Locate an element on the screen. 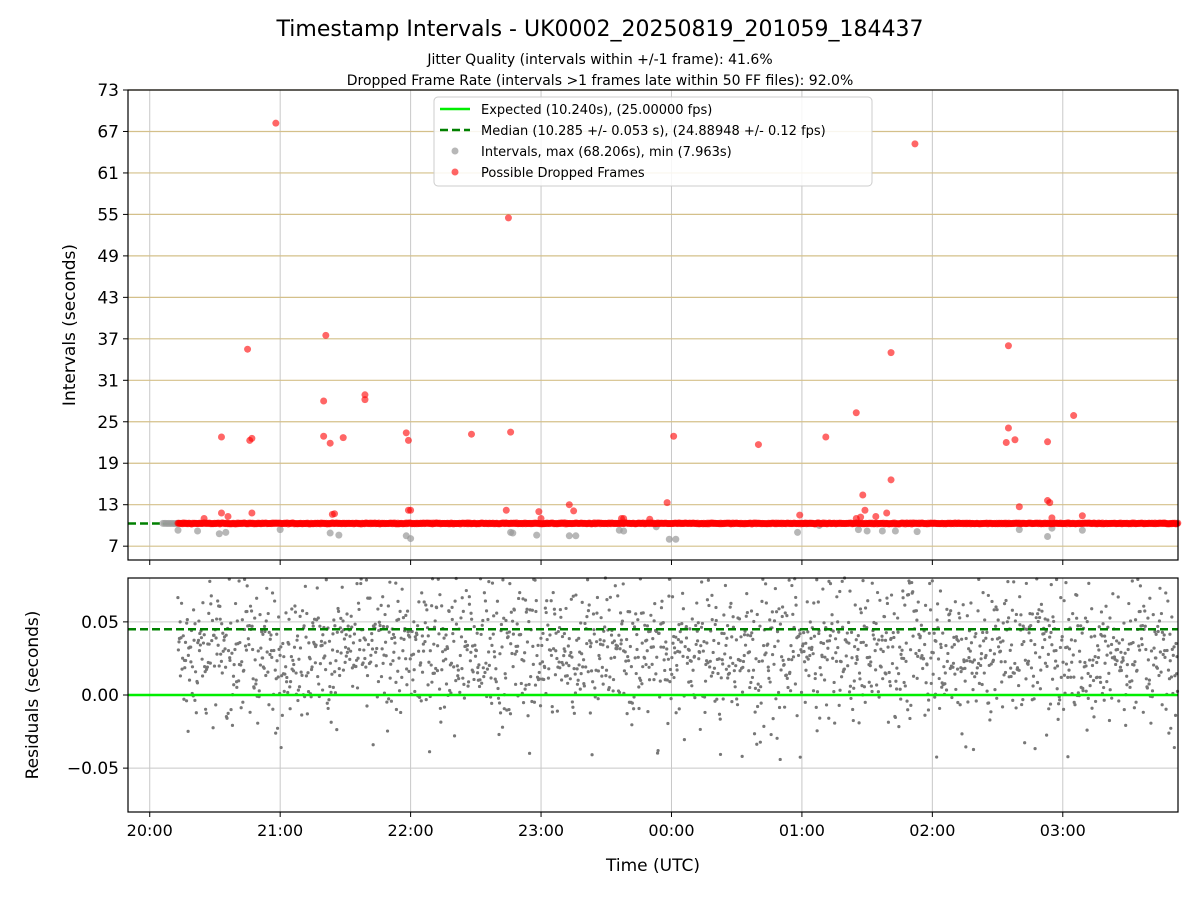 This screenshot has height=900, width=1200. legend-dropped-swatch is located at coordinates (455, 172).